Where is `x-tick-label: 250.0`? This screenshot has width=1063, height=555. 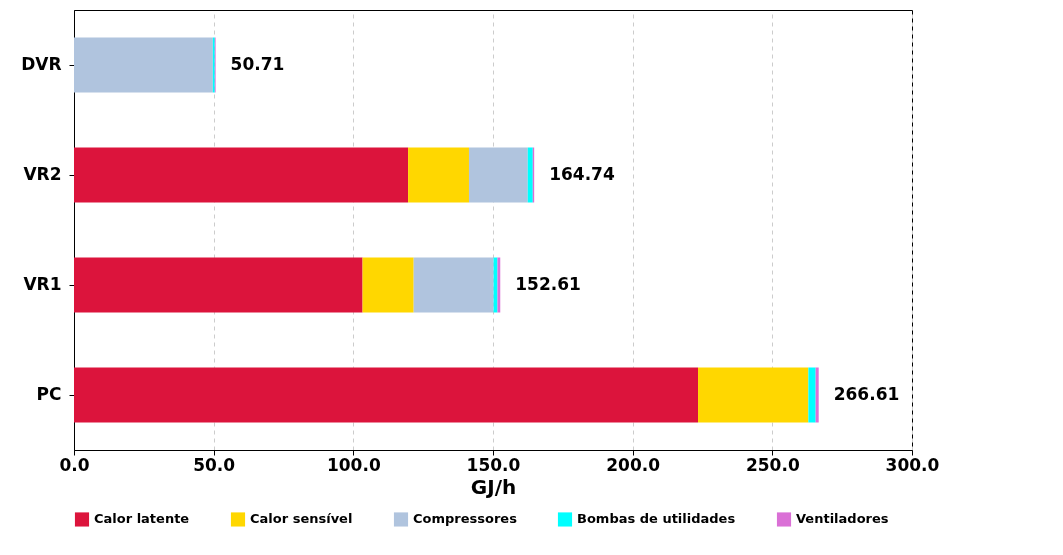 x-tick-label: 250.0 is located at coordinates (772, 464).